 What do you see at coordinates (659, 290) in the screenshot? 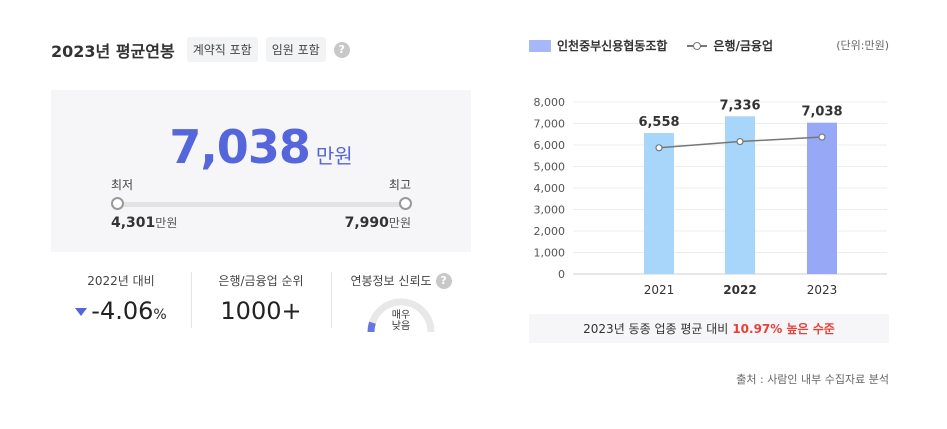
I see `x-tick-label: 2021` at bounding box center [659, 290].